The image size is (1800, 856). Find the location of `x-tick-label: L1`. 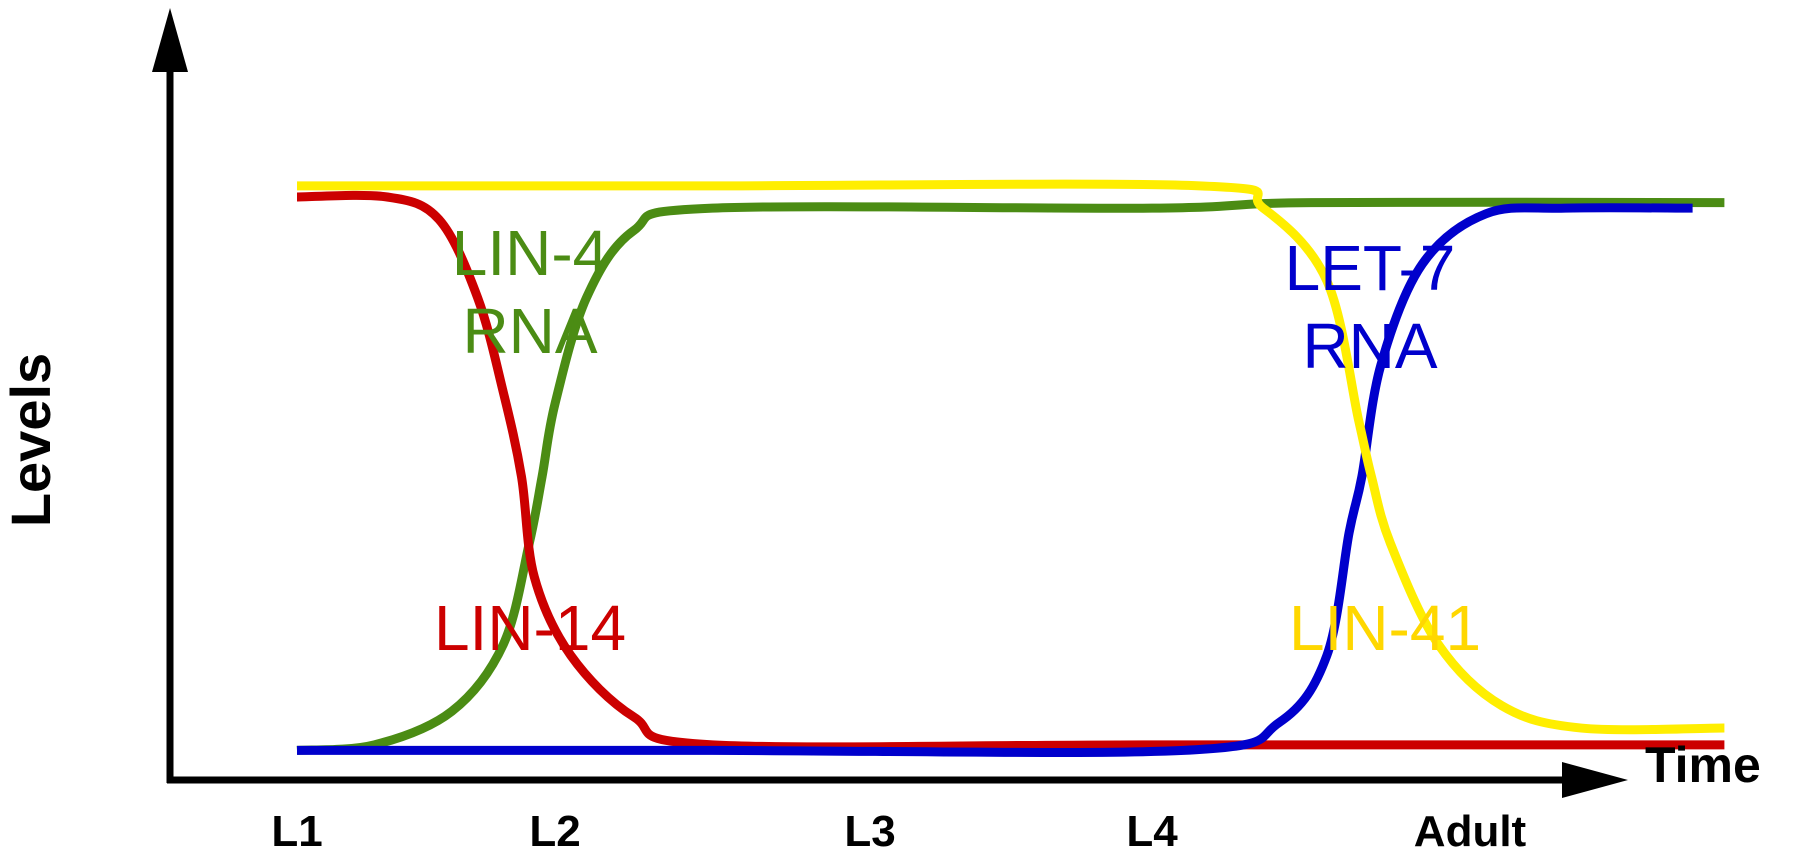

x-tick-label: L1 is located at coordinates (296, 831).